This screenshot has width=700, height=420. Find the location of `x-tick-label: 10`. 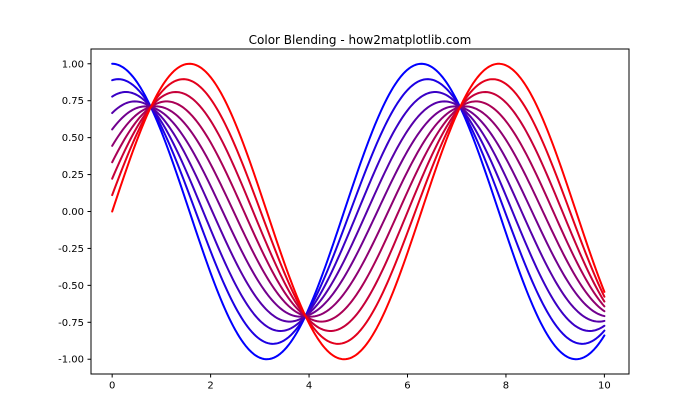

x-tick-label: 10 is located at coordinates (604, 386).